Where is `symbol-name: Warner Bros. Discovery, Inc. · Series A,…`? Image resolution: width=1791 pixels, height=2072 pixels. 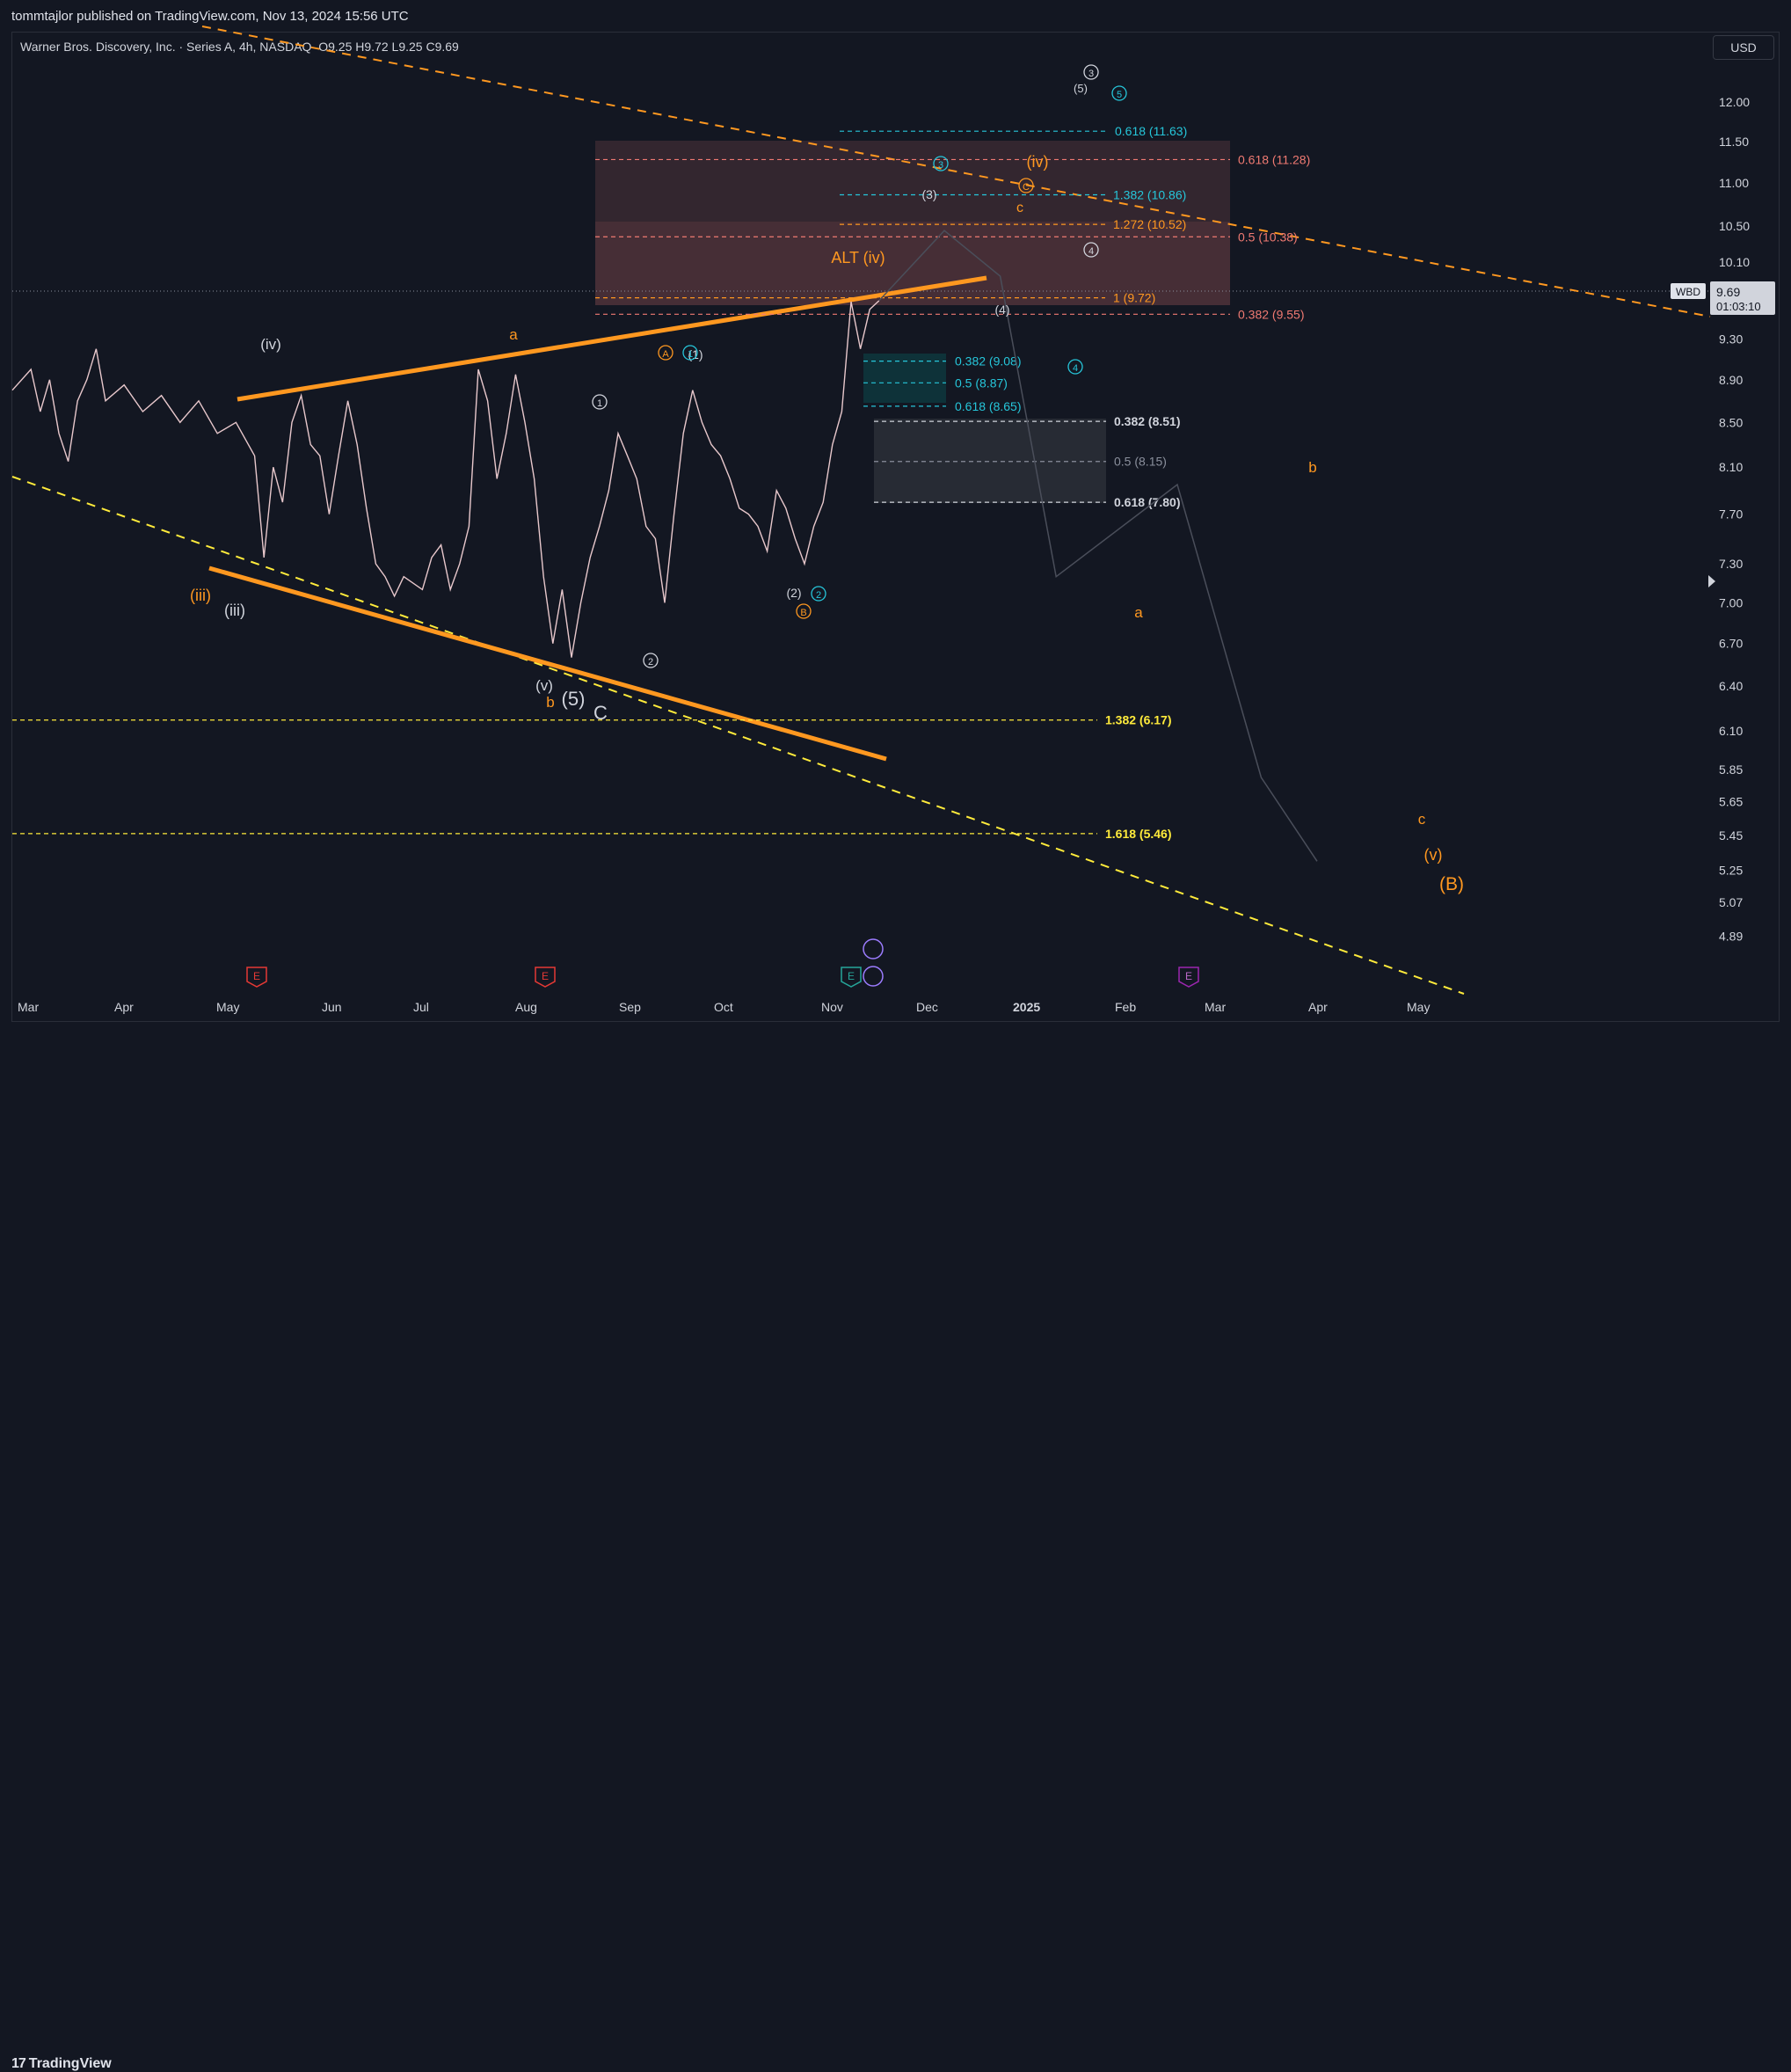 symbol-name: Warner Bros. Discovery, Inc. · Series A,… is located at coordinates (166, 47).